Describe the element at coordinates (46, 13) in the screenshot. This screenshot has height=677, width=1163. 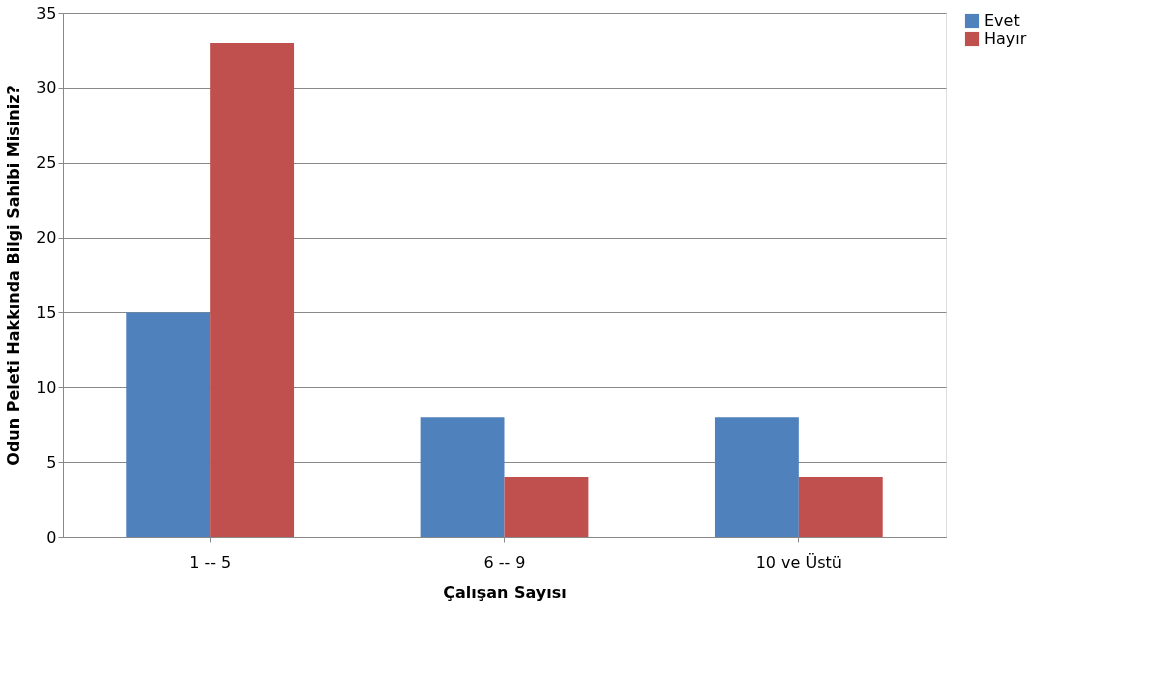
I see `y-tick-label: 35` at that location.